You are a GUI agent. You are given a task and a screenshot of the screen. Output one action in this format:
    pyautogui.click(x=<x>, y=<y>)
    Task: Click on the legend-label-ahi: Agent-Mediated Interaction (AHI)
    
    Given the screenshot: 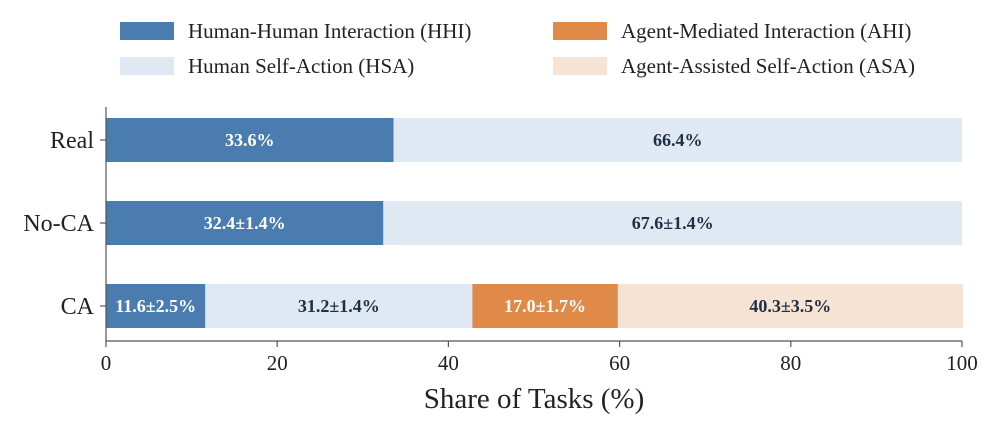 What is the action you would take?
    pyautogui.click(x=766, y=31)
    